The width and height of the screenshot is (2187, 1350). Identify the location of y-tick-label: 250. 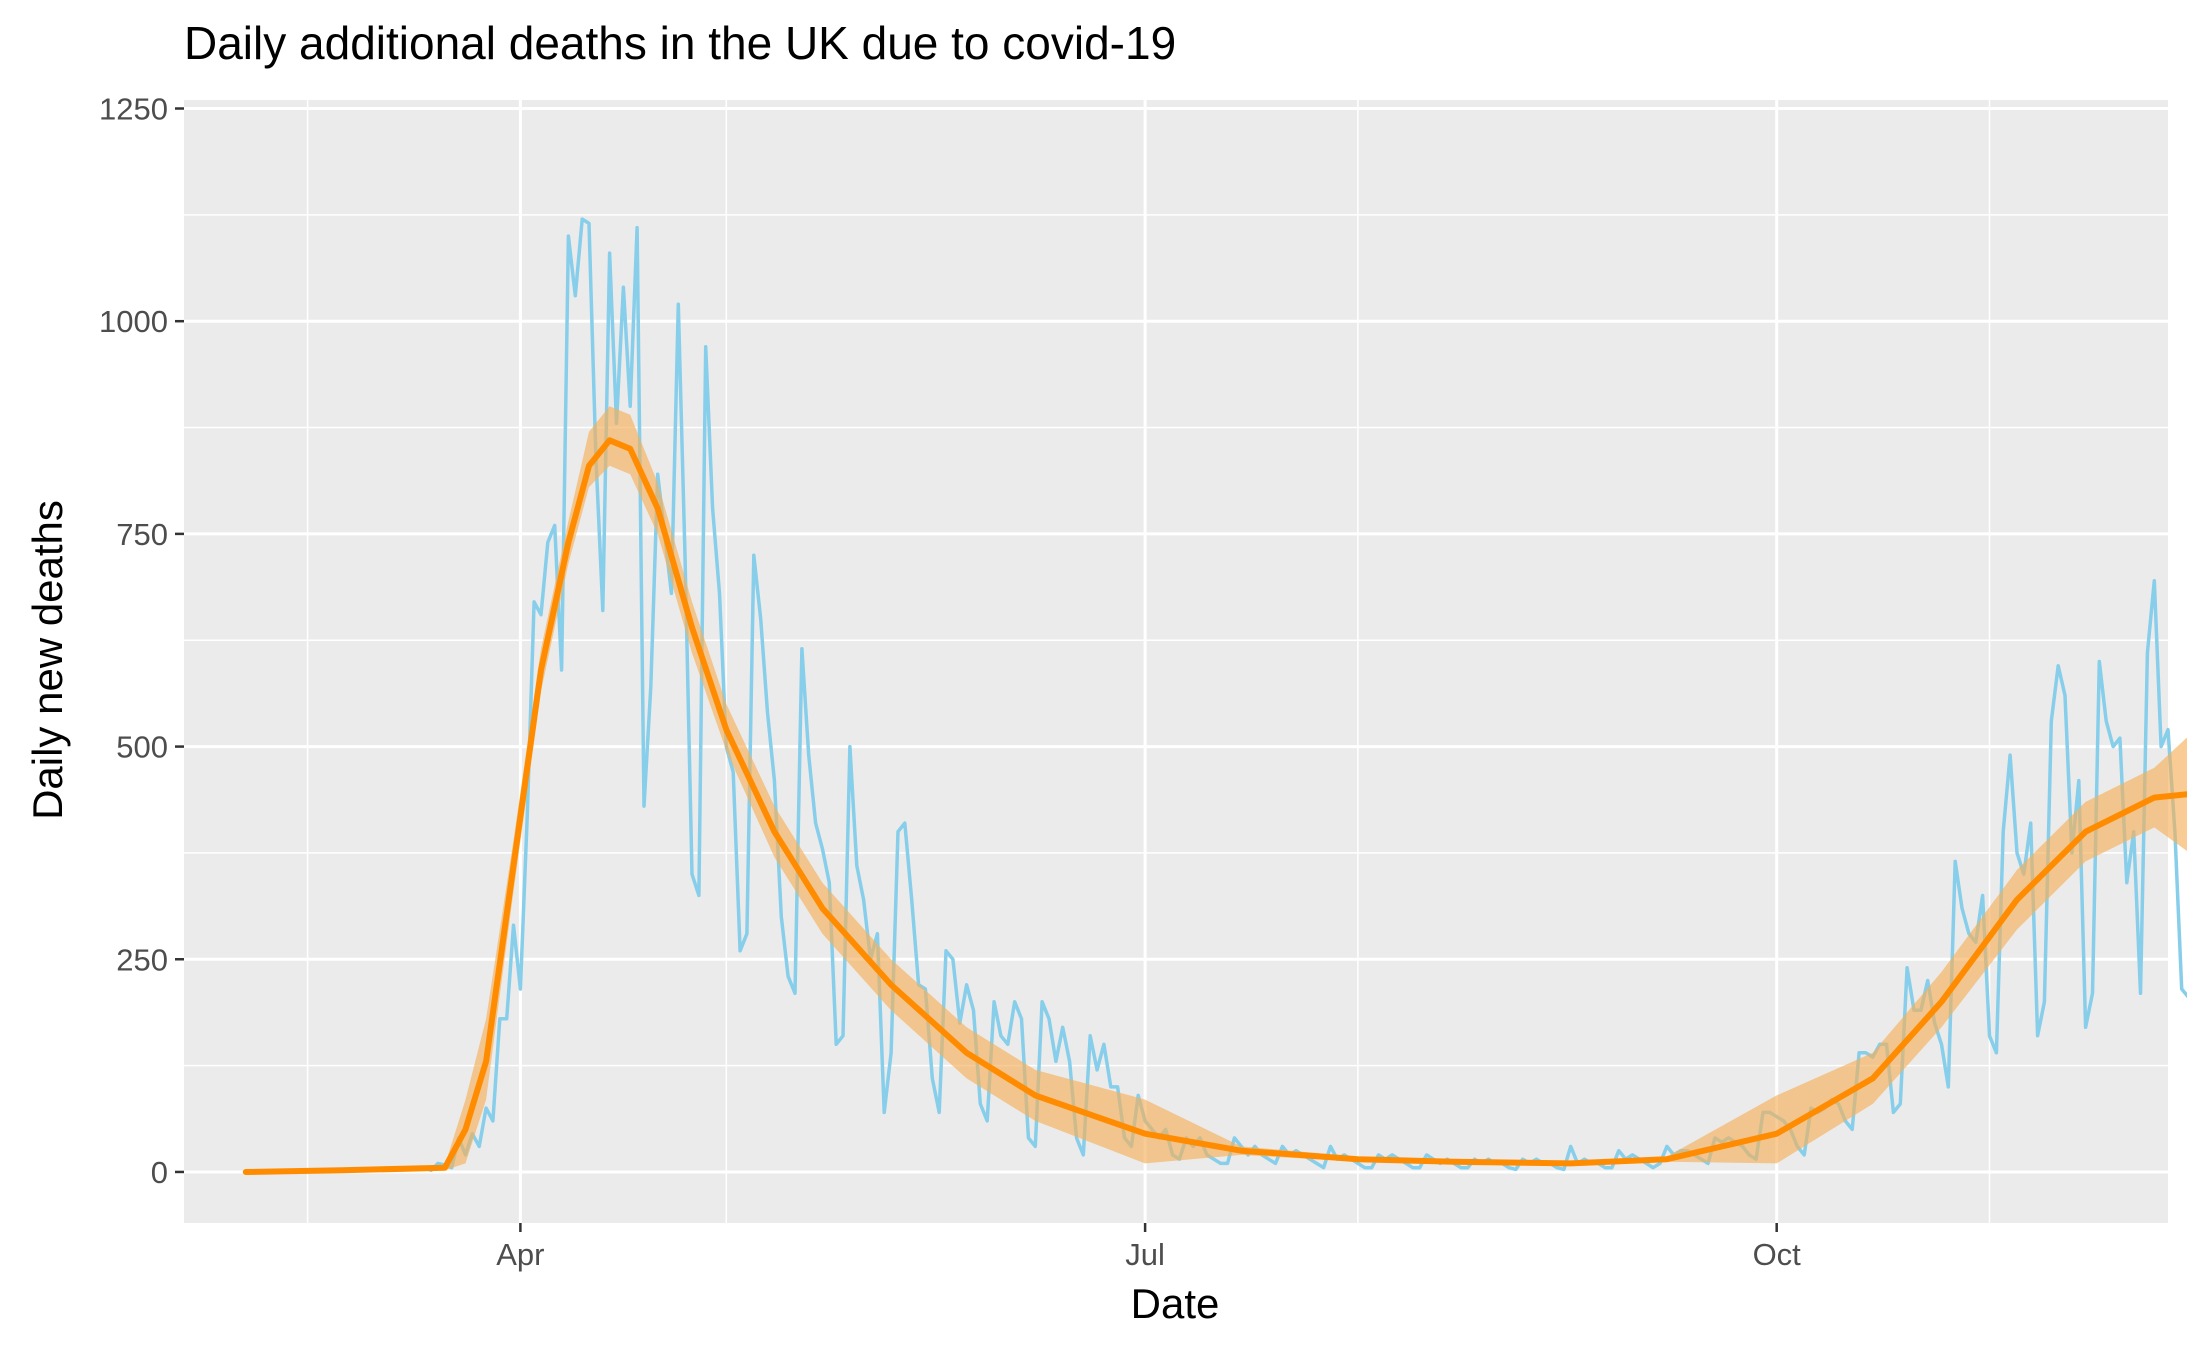
(142, 959).